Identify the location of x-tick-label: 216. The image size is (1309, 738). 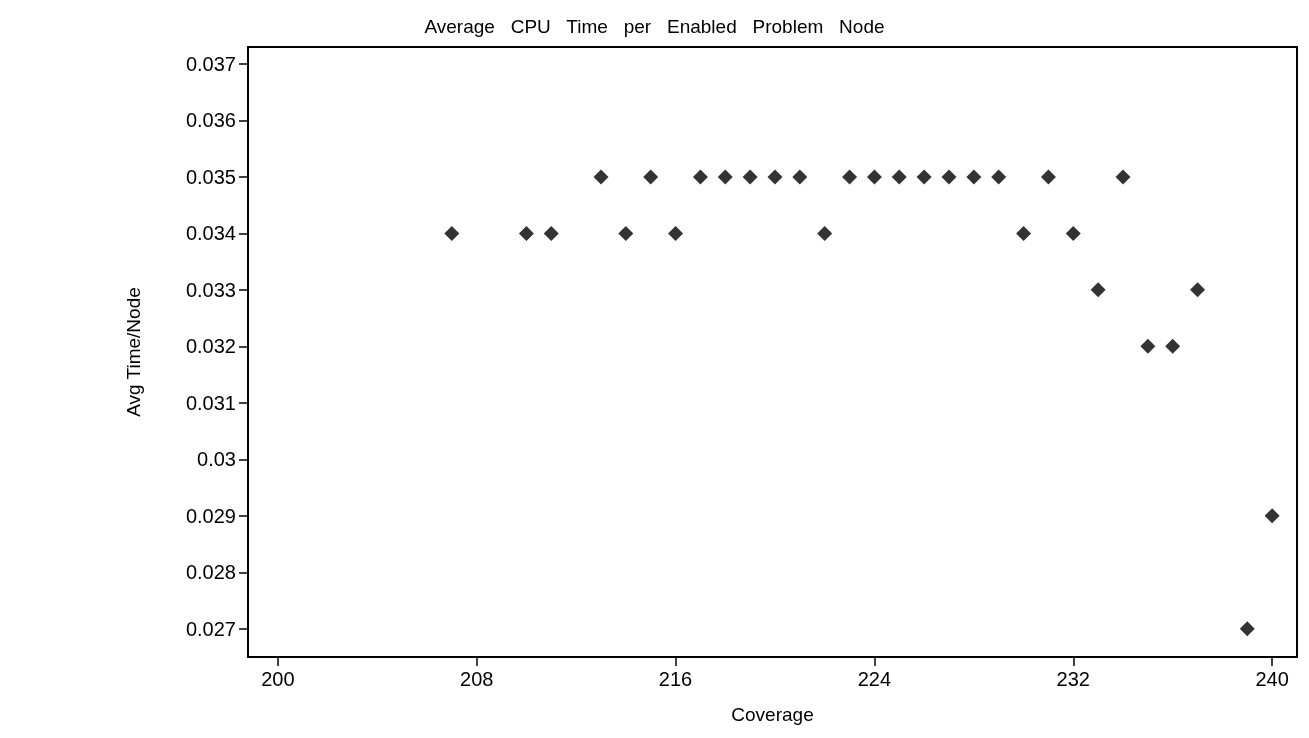
(675, 679).